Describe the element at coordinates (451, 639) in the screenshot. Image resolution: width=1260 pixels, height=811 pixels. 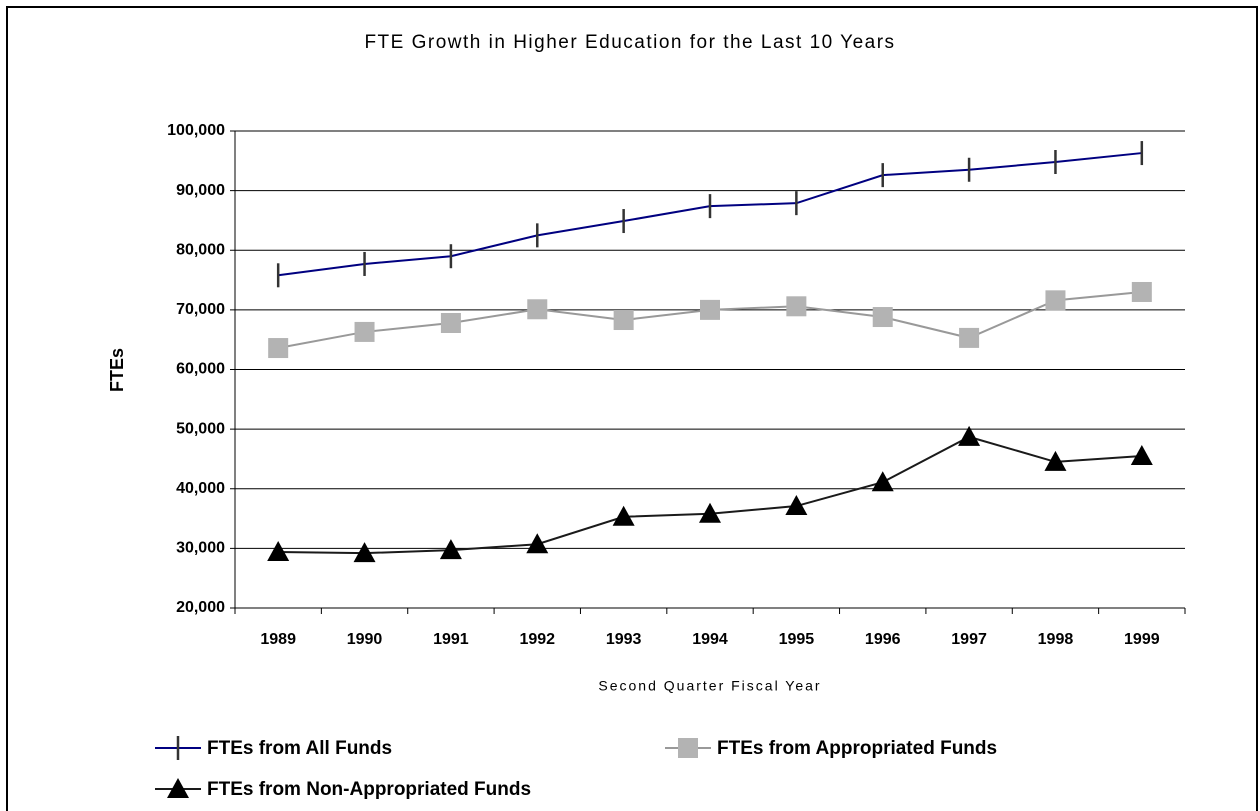
I see `x-tick-label: 1991` at that location.